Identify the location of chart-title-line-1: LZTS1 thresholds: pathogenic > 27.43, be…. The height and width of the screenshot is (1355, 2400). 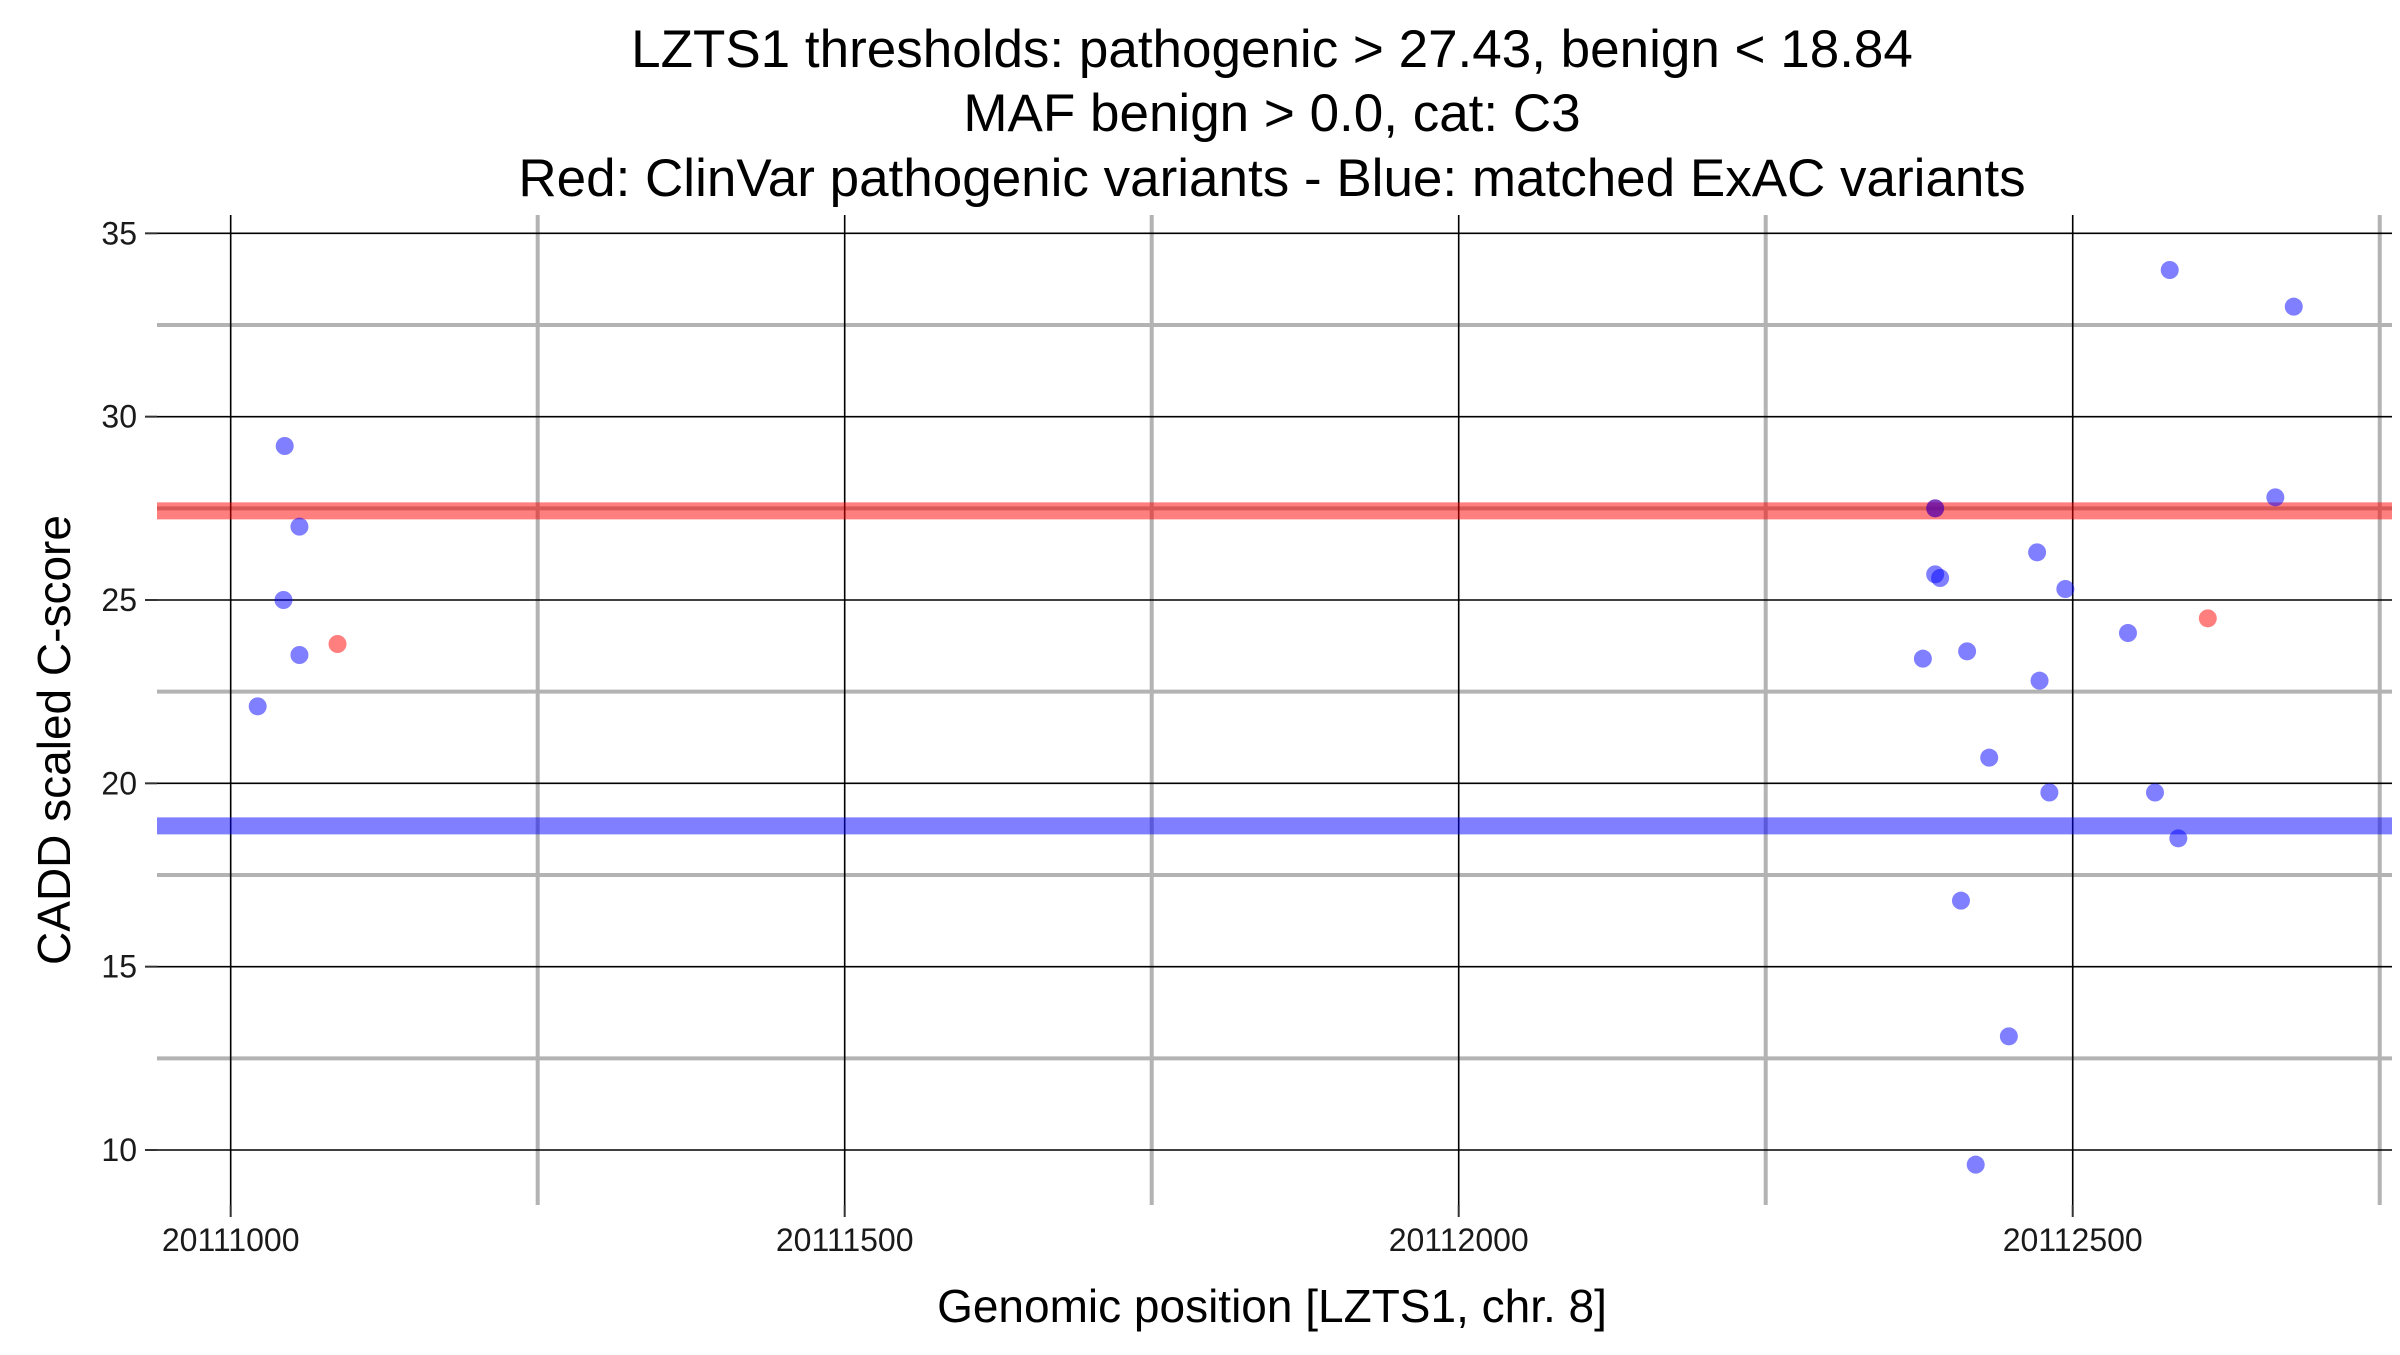
(1272, 49).